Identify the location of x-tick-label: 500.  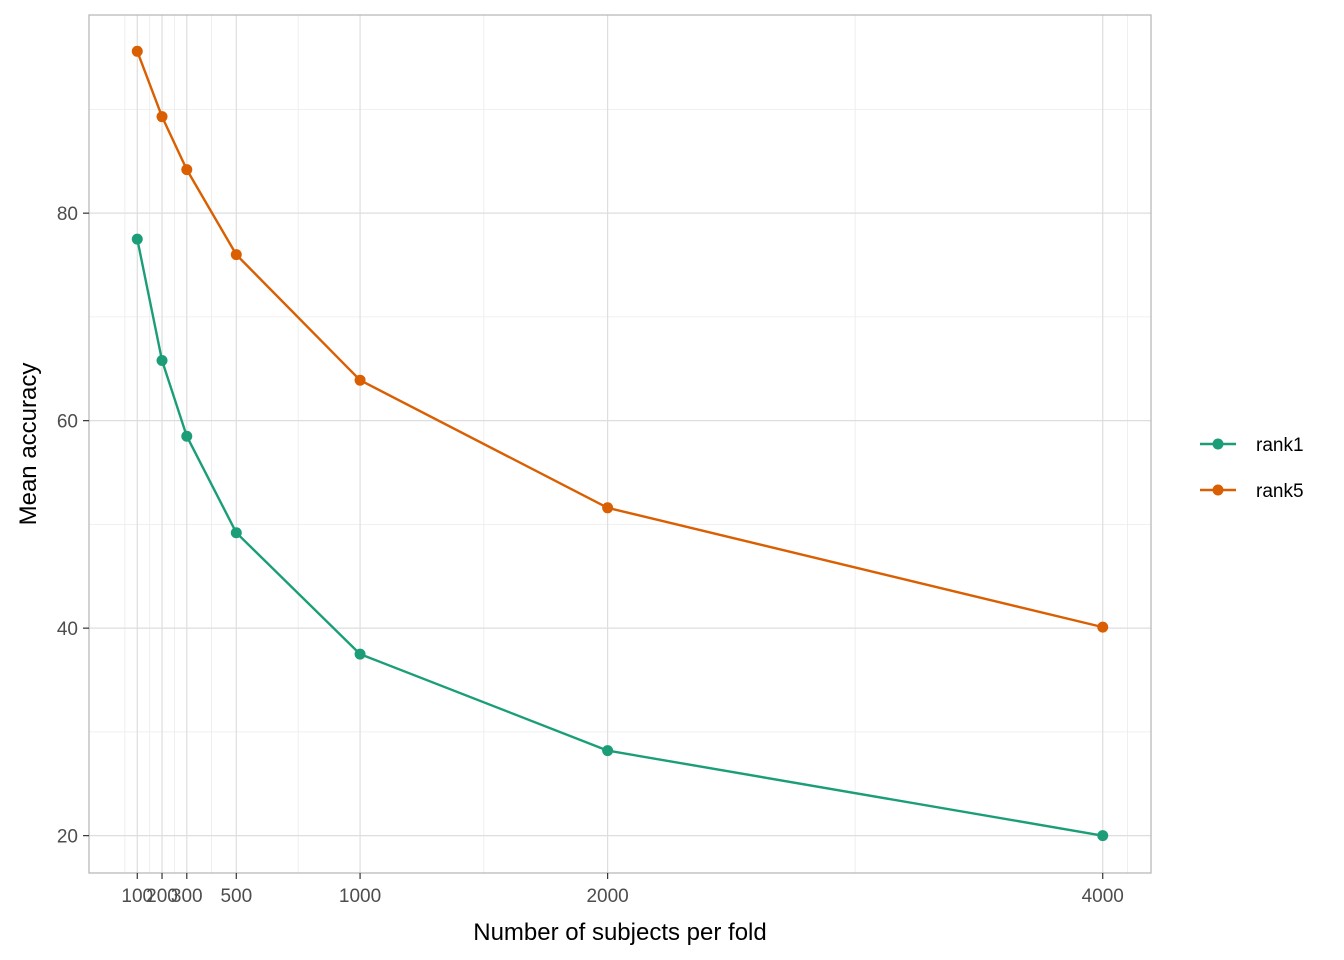
(236, 896).